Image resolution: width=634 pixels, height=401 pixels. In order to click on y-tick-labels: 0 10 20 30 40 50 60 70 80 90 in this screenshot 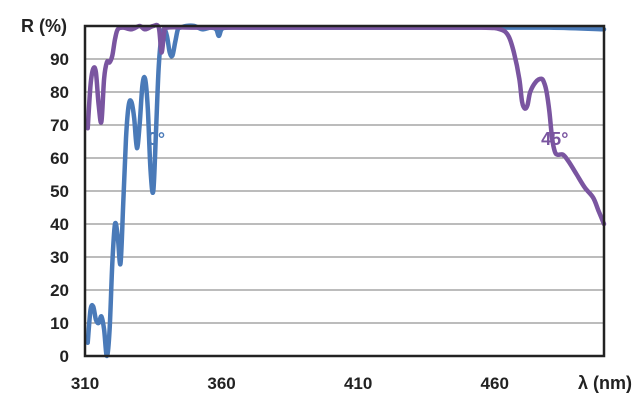, I will do `click(59, 208)`.